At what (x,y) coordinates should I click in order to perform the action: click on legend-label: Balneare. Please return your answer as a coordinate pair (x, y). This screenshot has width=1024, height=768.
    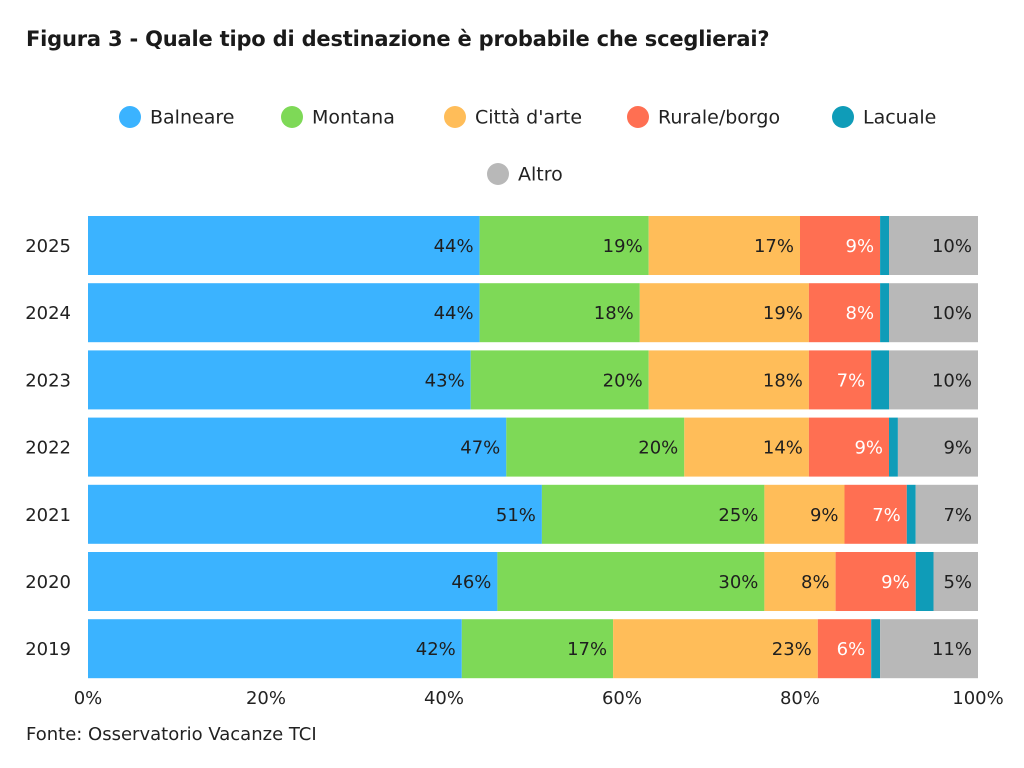
    Looking at the image, I should click on (192, 118).